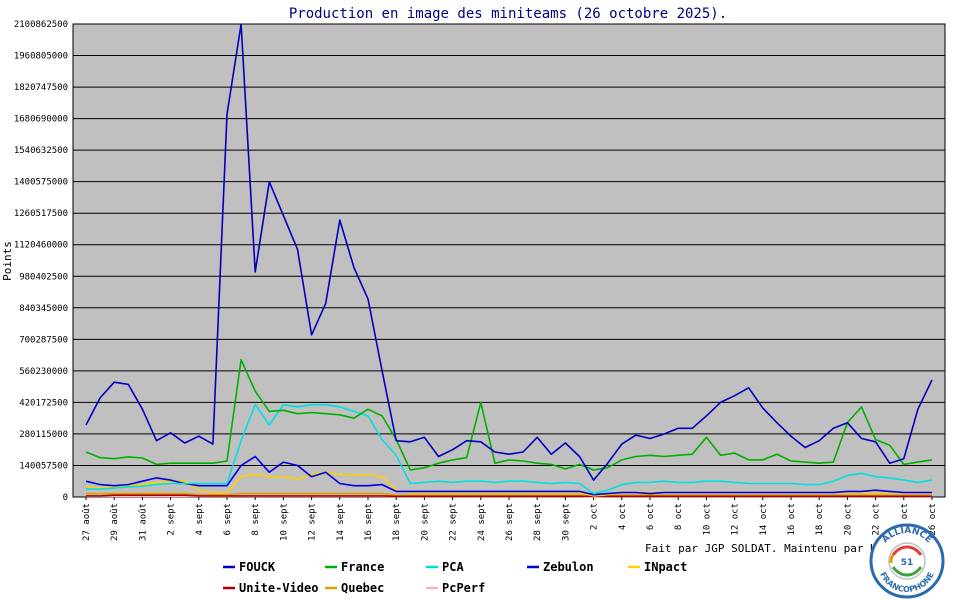  What do you see at coordinates (43, 277) in the screenshot?
I see `y-tick-label: 980402500` at bounding box center [43, 277].